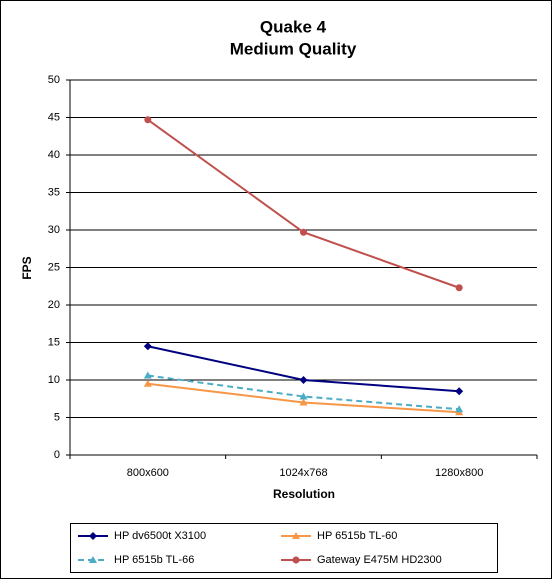 Image resolution: width=552 pixels, height=579 pixels. I want to click on x-axis-label: Resolution, so click(304, 494).